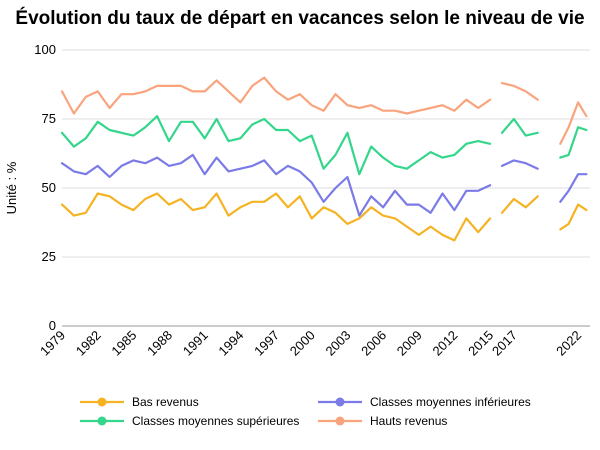 Image resolution: width=600 pixels, height=450 pixels. What do you see at coordinates (165, 402) in the screenshot?
I see `legend-label: Bas revenus` at bounding box center [165, 402].